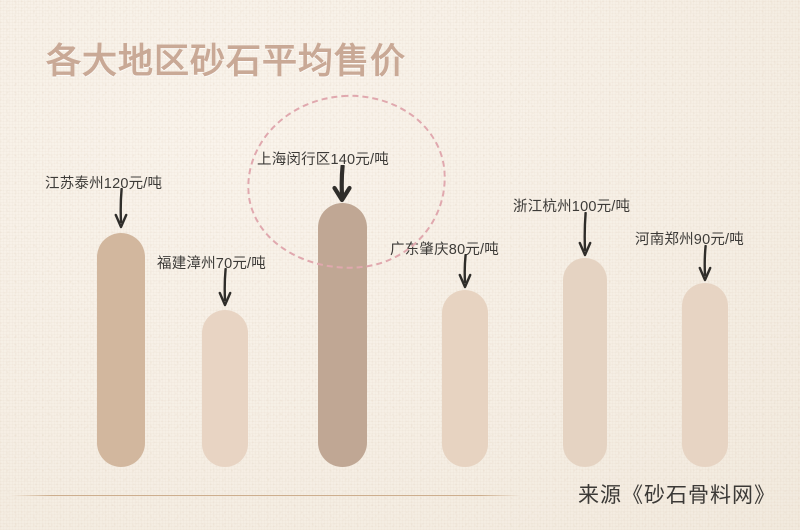 This screenshot has height=530, width=800. I want to click on footer-divider, so click(266, 495).